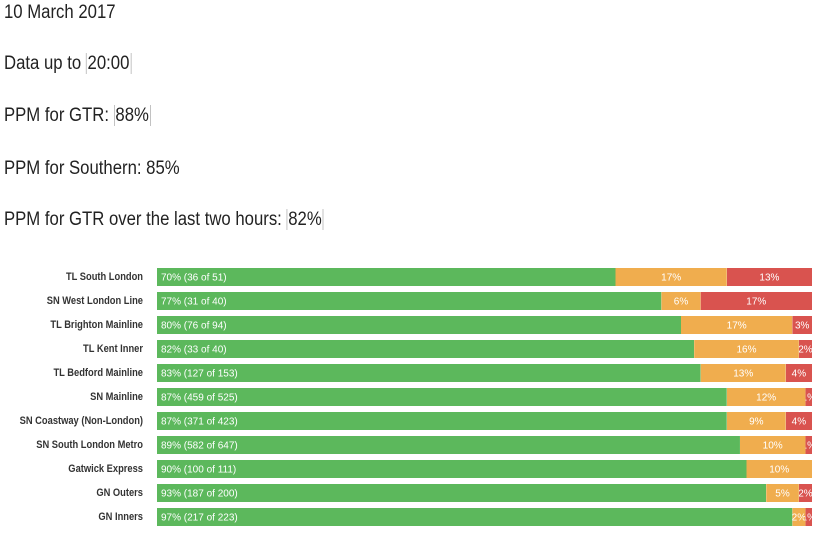 This screenshot has width=830, height=540. I want to click on value: 88%, so click(132, 115).